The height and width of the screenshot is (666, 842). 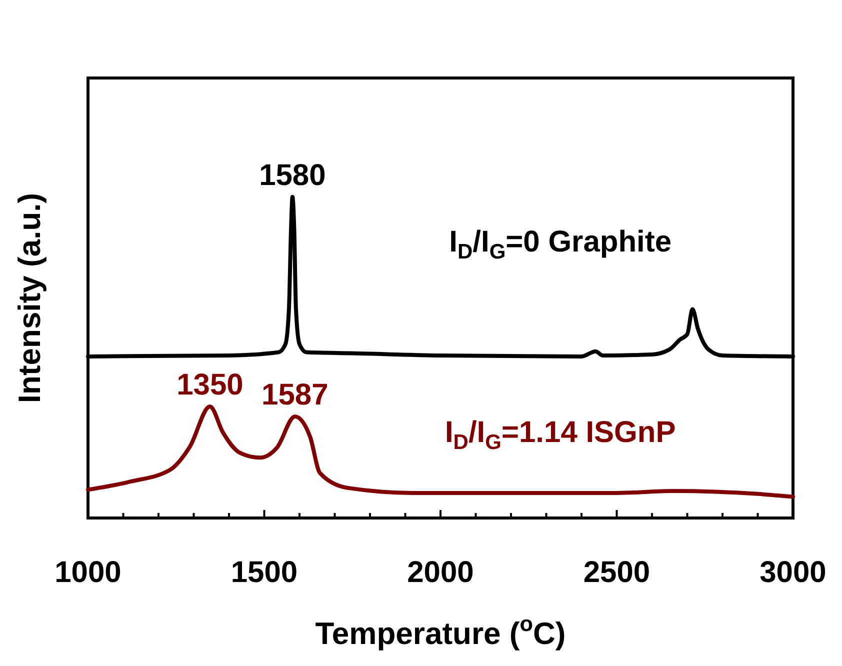 What do you see at coordinates (560, 244) in the screenshot?
I see `series-label: I$_{D}$/I$_{G}$=0 Graphite` at bounding box center [560, 244].